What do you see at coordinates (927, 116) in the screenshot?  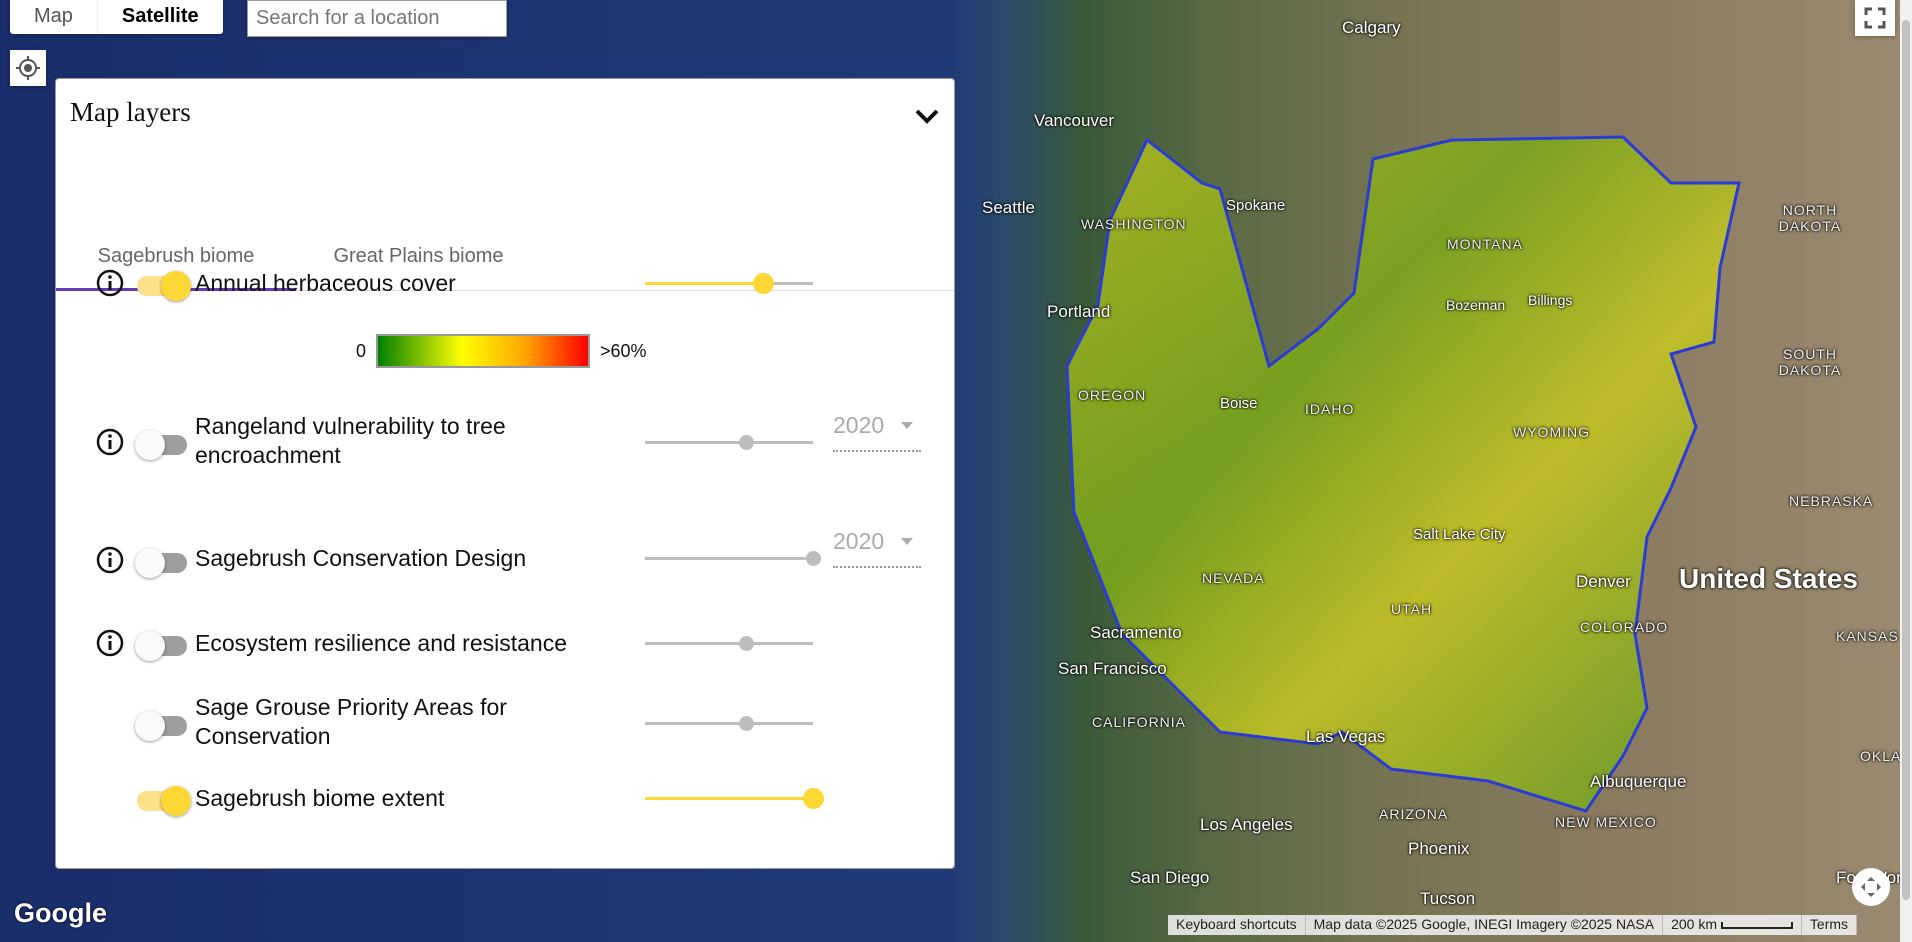 I see `chevron-down-icon` at bounding box center [927, 116].